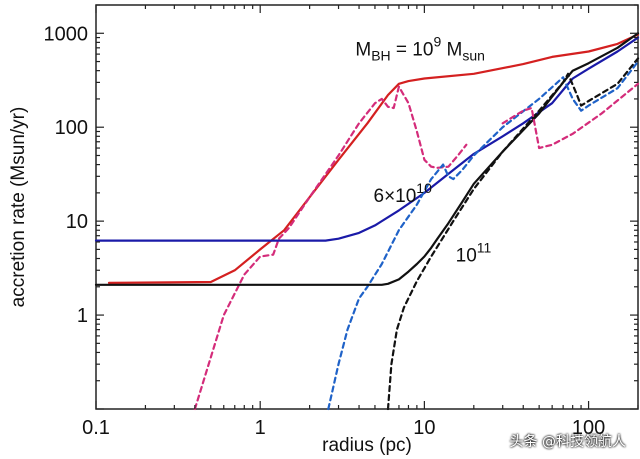  I want to click on y-tick-label: 1, so click(82, 316).